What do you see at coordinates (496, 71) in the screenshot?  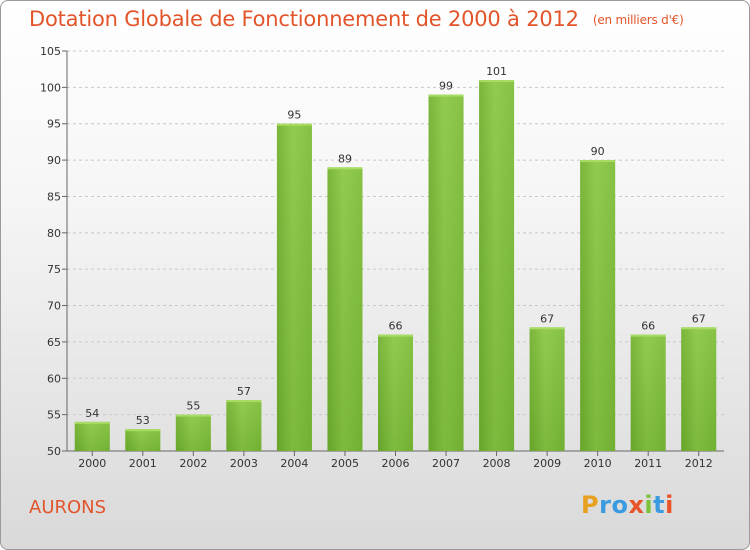 I see `data-label: 101` at bounding box center [496, 71].